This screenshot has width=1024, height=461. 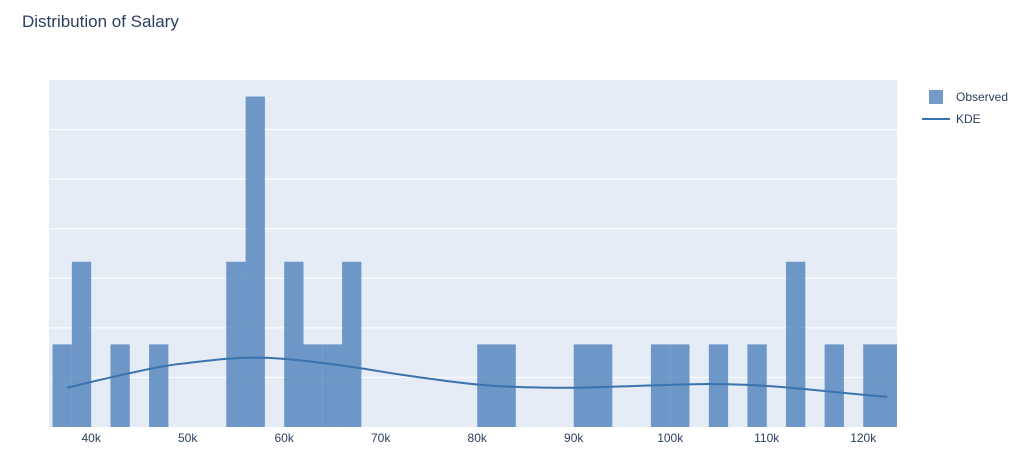 I want to click on kde-line-group, so click(x=477, y=377).